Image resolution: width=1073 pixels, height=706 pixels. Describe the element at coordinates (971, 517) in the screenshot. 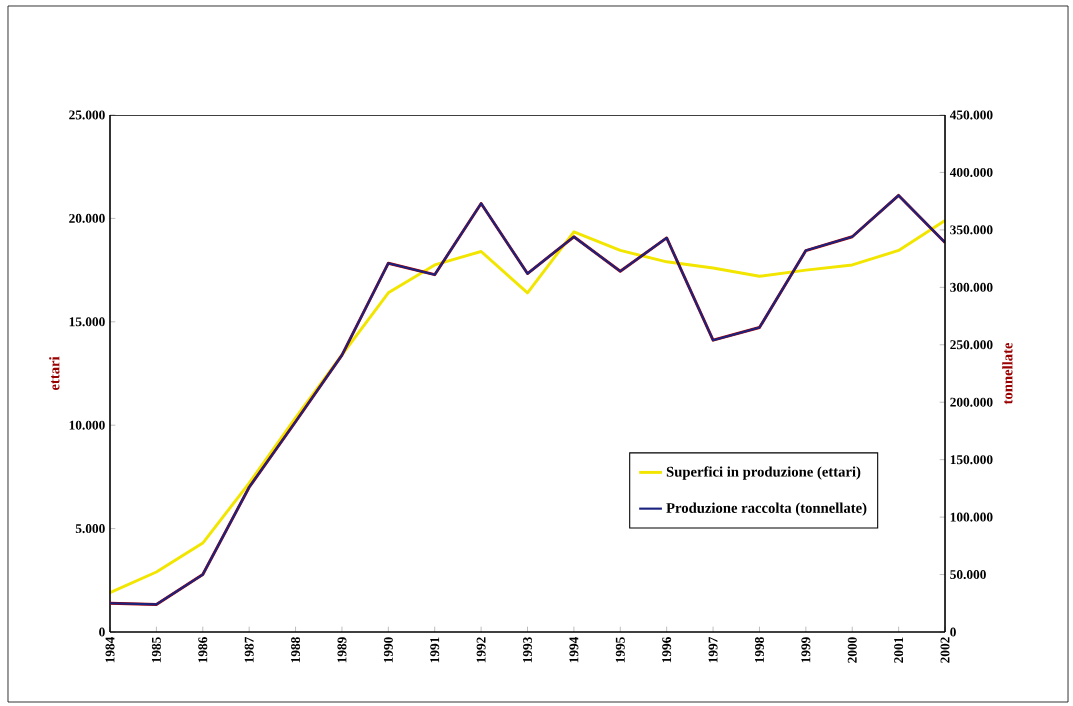

I see `y2-tick-label: 100.000` at that location.